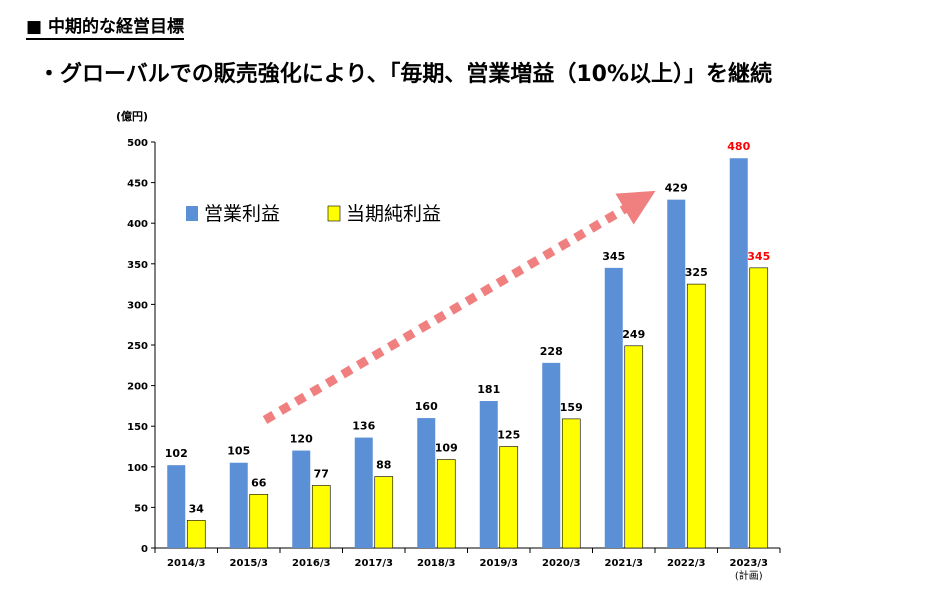 The height and width of the screenshot is (591, 941). Describe the element at coordinates (141, 508) in the screenshot. I see `y-tick-label: 50` at that location.